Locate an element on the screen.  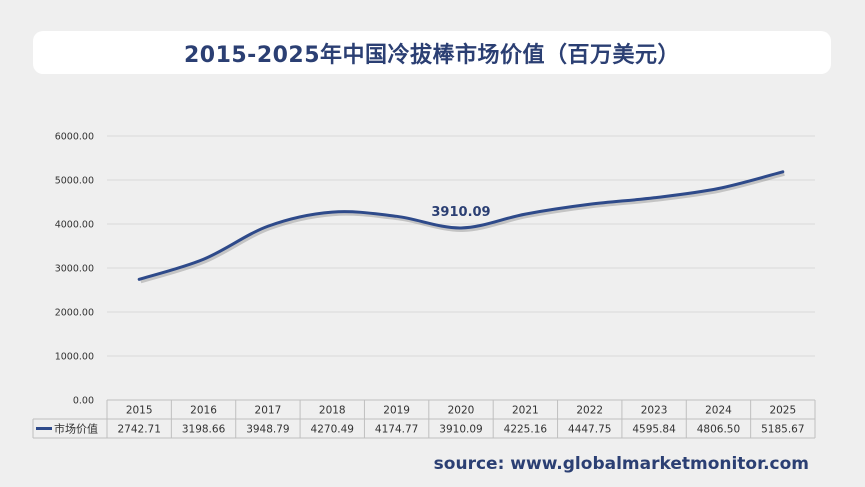
x-tick-label: 2024 is located at coordinates (718, 411).